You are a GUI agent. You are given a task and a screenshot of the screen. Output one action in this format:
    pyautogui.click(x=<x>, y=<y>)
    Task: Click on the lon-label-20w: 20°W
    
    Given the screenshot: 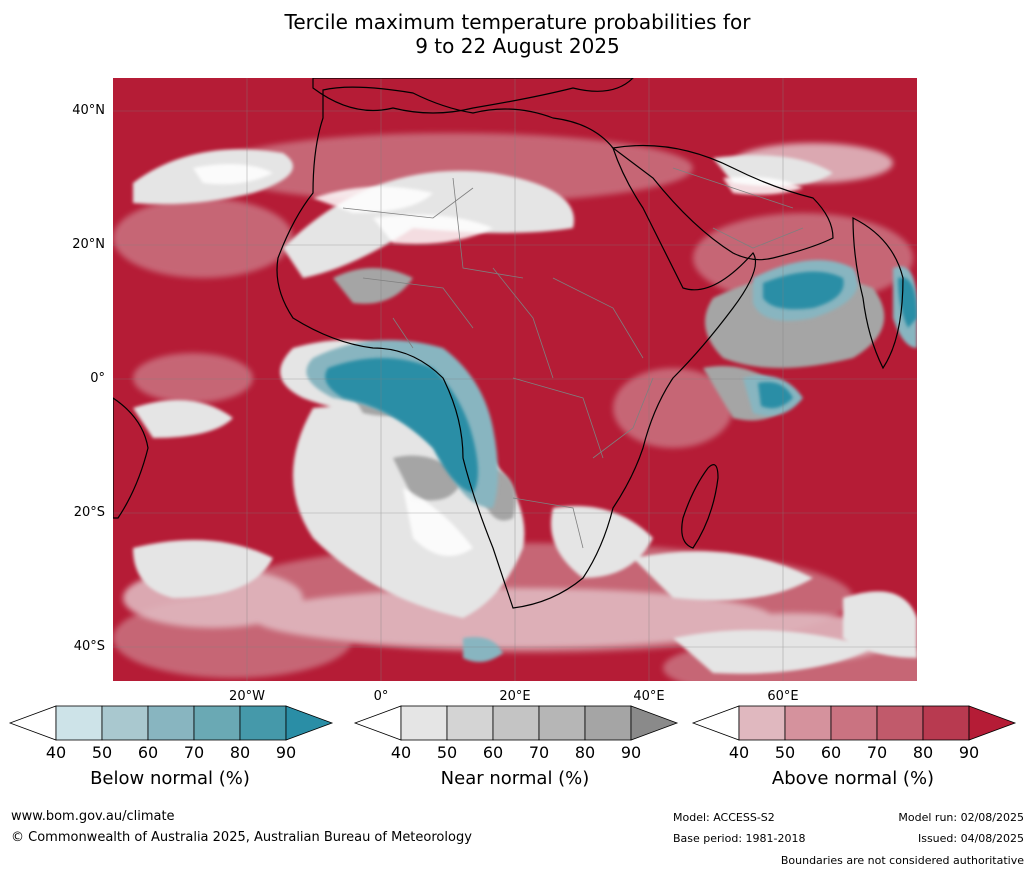 What is the action you would take?
    pyautogui.click(x=247, y=696)
    